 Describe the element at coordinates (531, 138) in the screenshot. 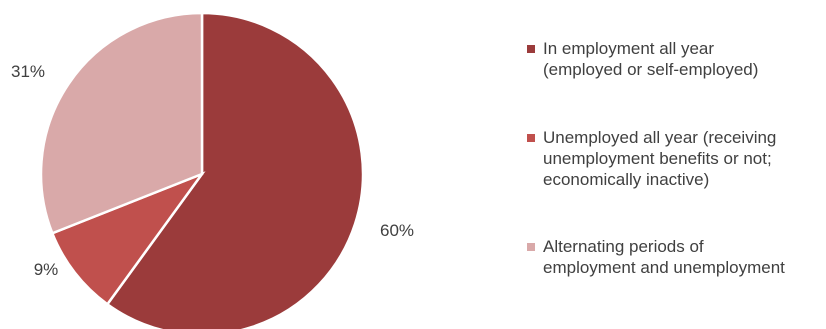

I see `legend-swatch-unemployed` at that location.